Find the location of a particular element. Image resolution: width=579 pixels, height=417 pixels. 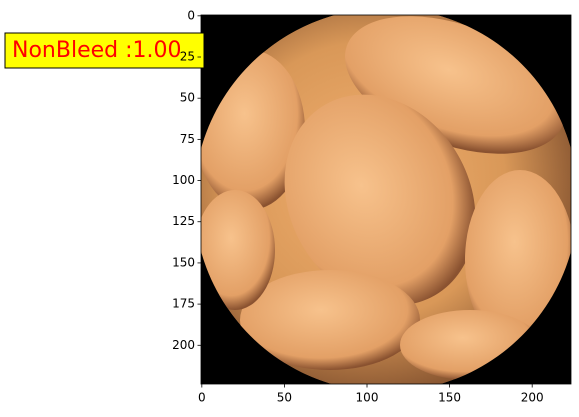

annotation-box is located at coordinates (104, 50).